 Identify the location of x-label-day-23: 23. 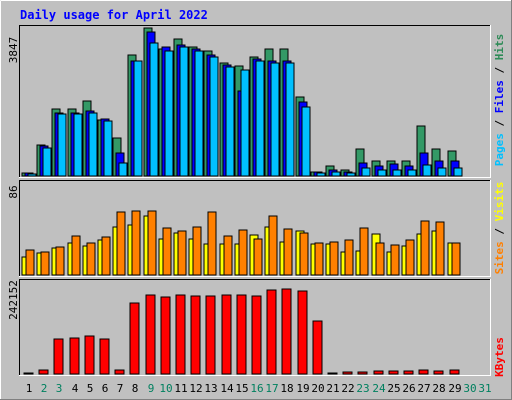
(362, 388).